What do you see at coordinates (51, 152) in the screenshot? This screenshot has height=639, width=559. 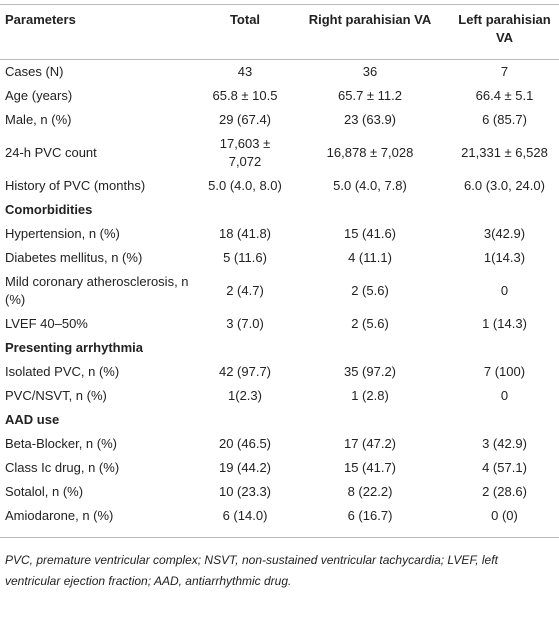 I see `row-label: 24-h PVC count` at bounding box center [51, 152].